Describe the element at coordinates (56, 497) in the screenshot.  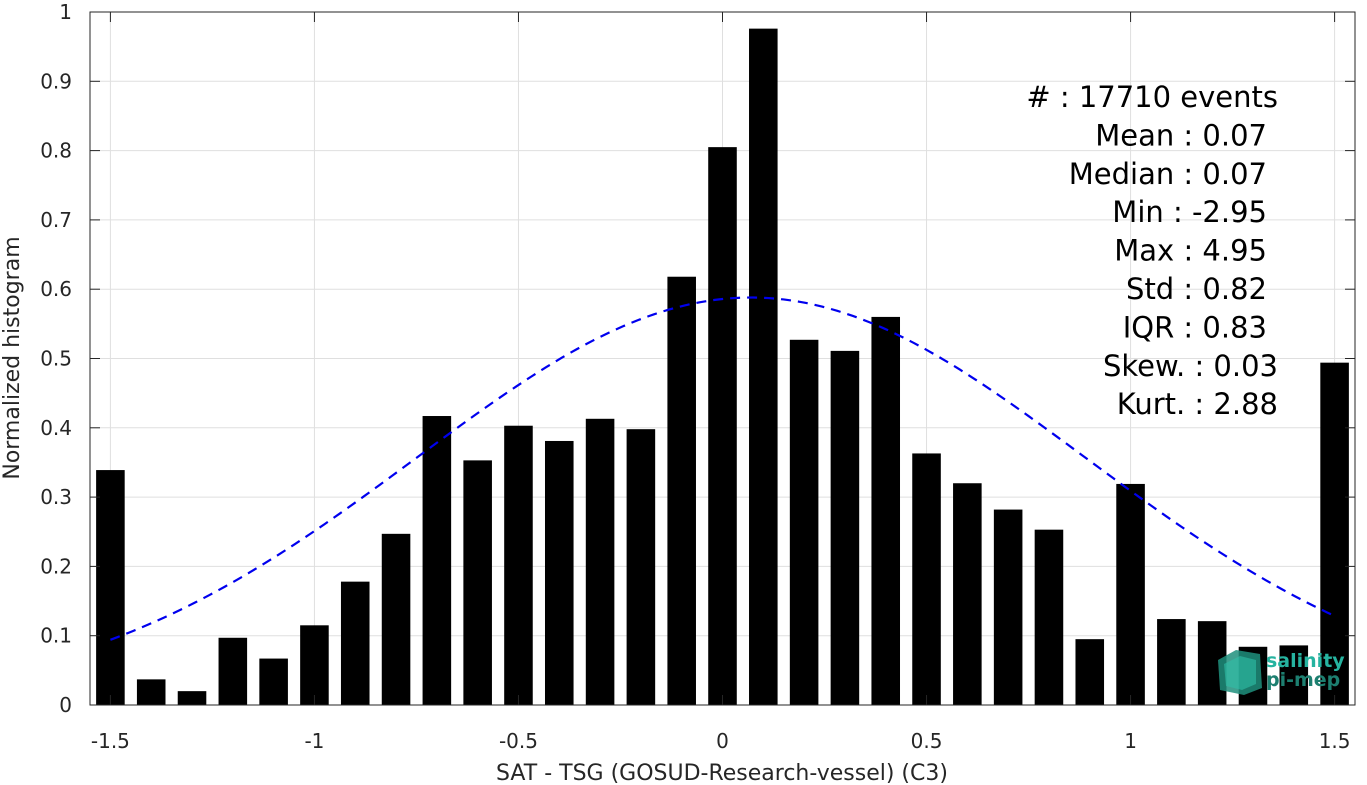
I see `y-tick-label: 0.3` at that location.